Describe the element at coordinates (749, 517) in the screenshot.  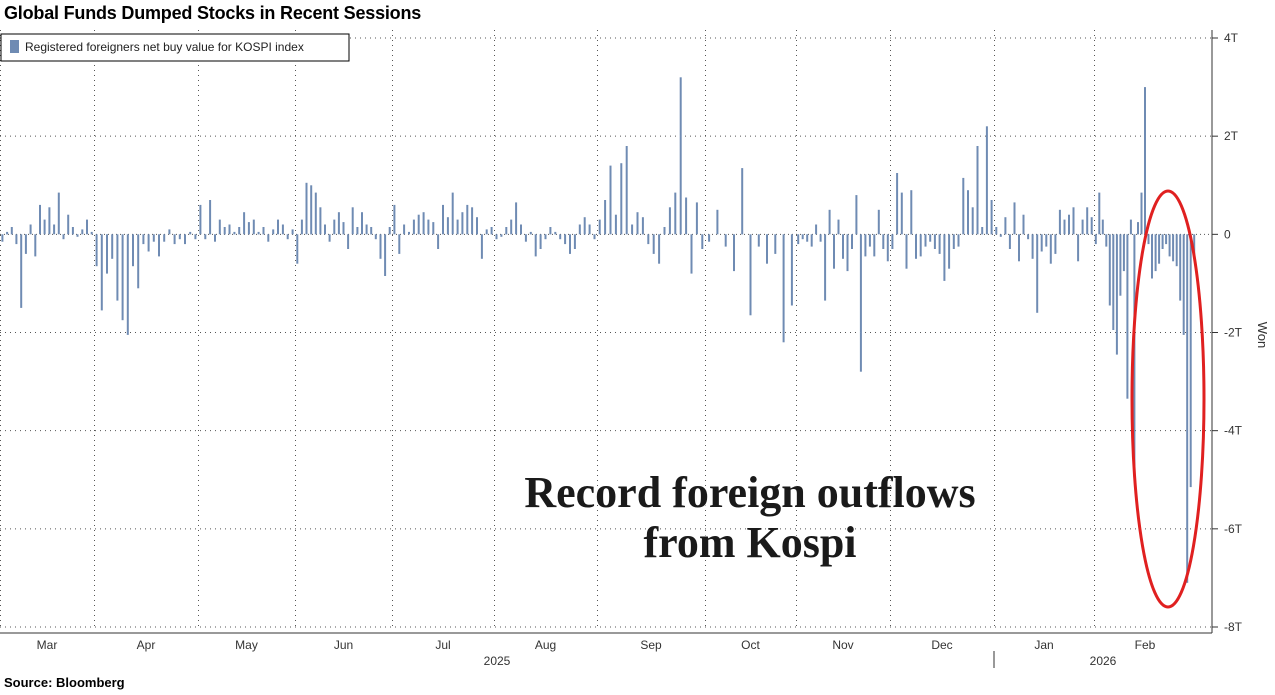
I see `annotation: Record foreign outflows from Kospi` at that location.